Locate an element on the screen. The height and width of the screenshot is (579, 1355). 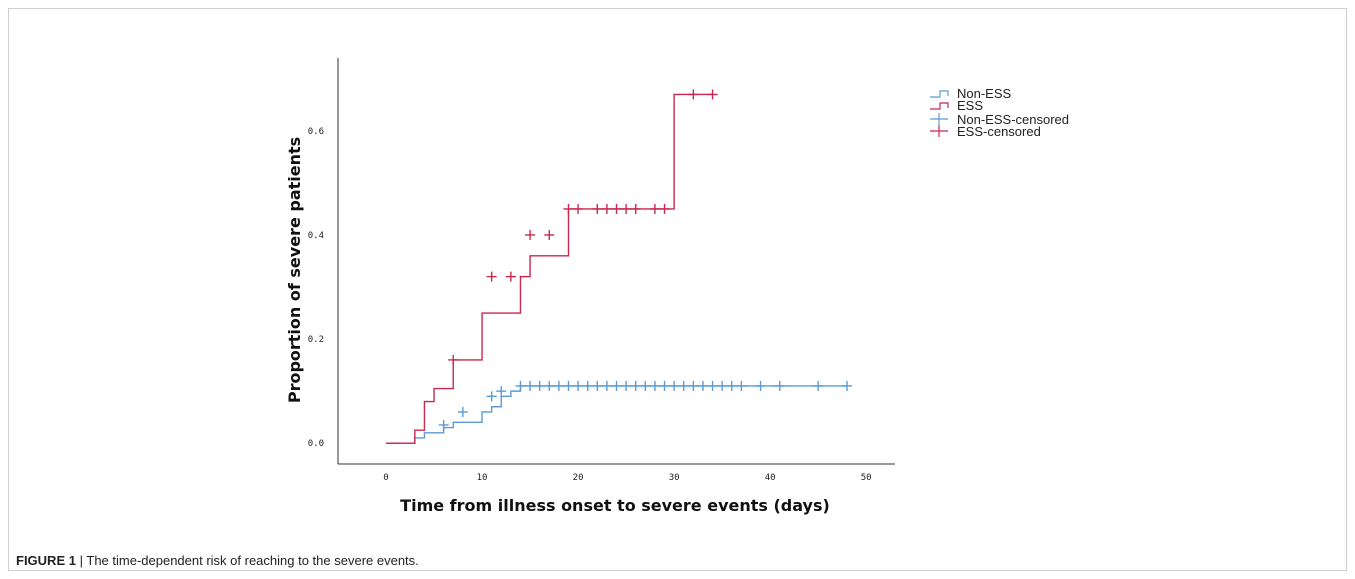
legend-label: ESS-censored is located at coordinates (999, 131).